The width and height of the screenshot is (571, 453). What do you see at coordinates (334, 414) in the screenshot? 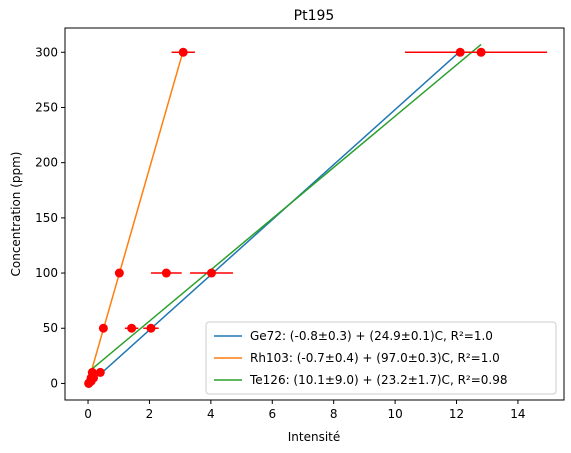
I see `x-tick-label: 8` at bounding box center [334, 414].